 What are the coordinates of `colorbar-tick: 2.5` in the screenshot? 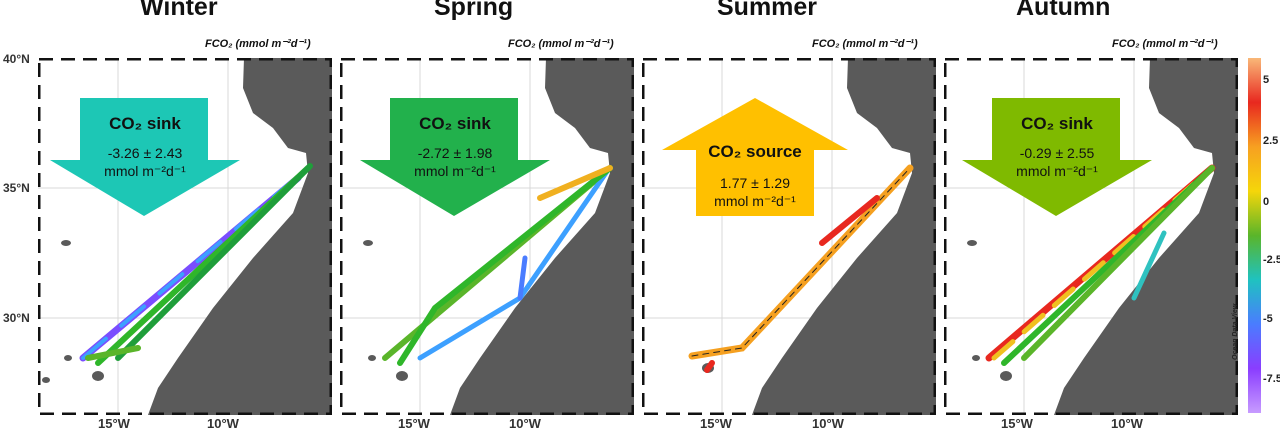 It's located at (1271, 141).